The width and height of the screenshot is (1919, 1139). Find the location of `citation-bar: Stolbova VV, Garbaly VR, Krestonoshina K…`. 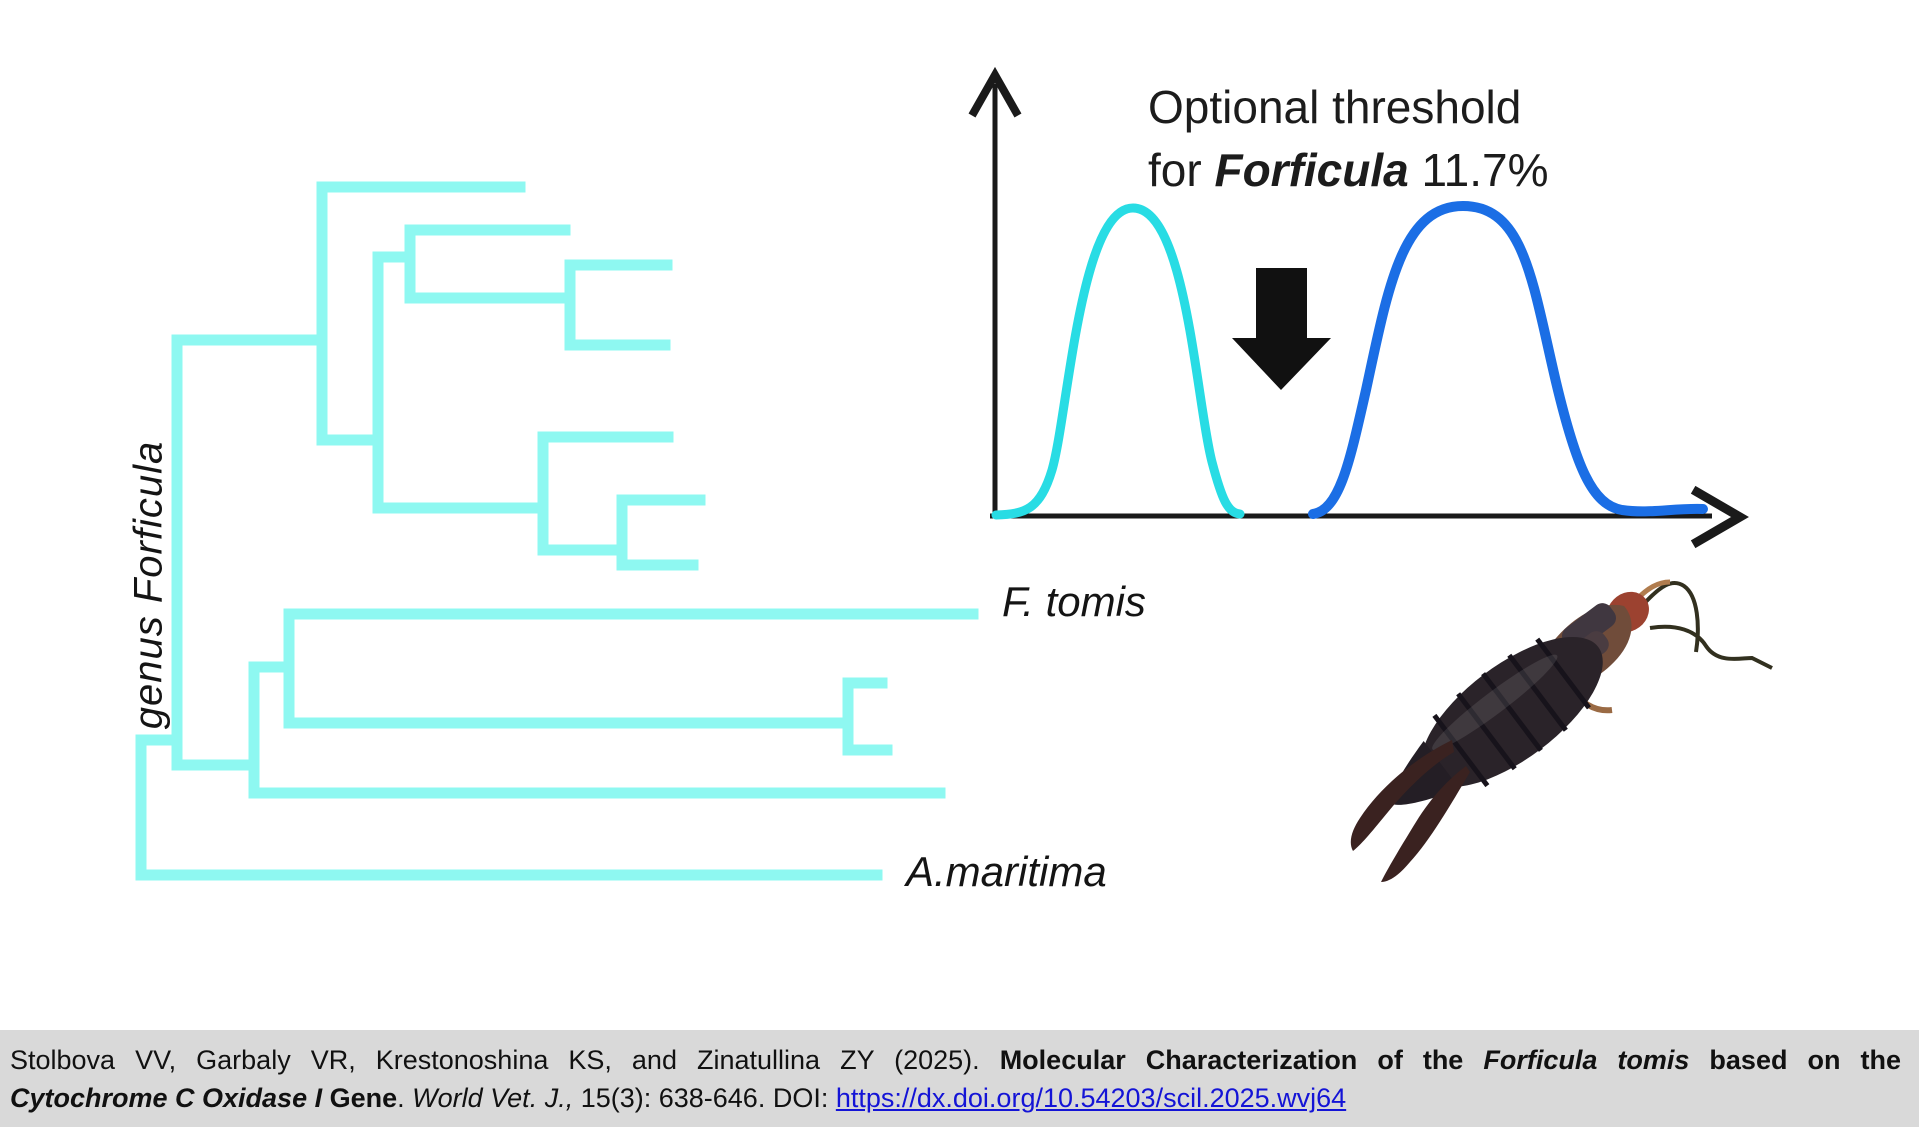

citation-bar: Stolbova VV, Garbaly VR, Krestonoshina K… is located at coordinates (959, 1078).